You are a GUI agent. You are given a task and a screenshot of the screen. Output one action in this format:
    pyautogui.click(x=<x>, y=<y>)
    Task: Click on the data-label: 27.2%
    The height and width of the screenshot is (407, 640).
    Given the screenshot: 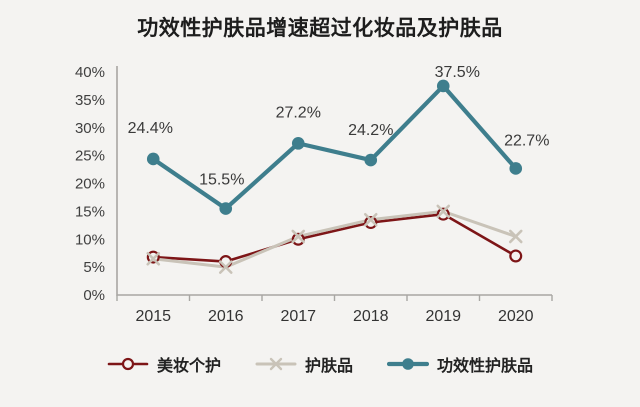 What is the action you would take?
    pyautogui.click(x=298, y=112)
    